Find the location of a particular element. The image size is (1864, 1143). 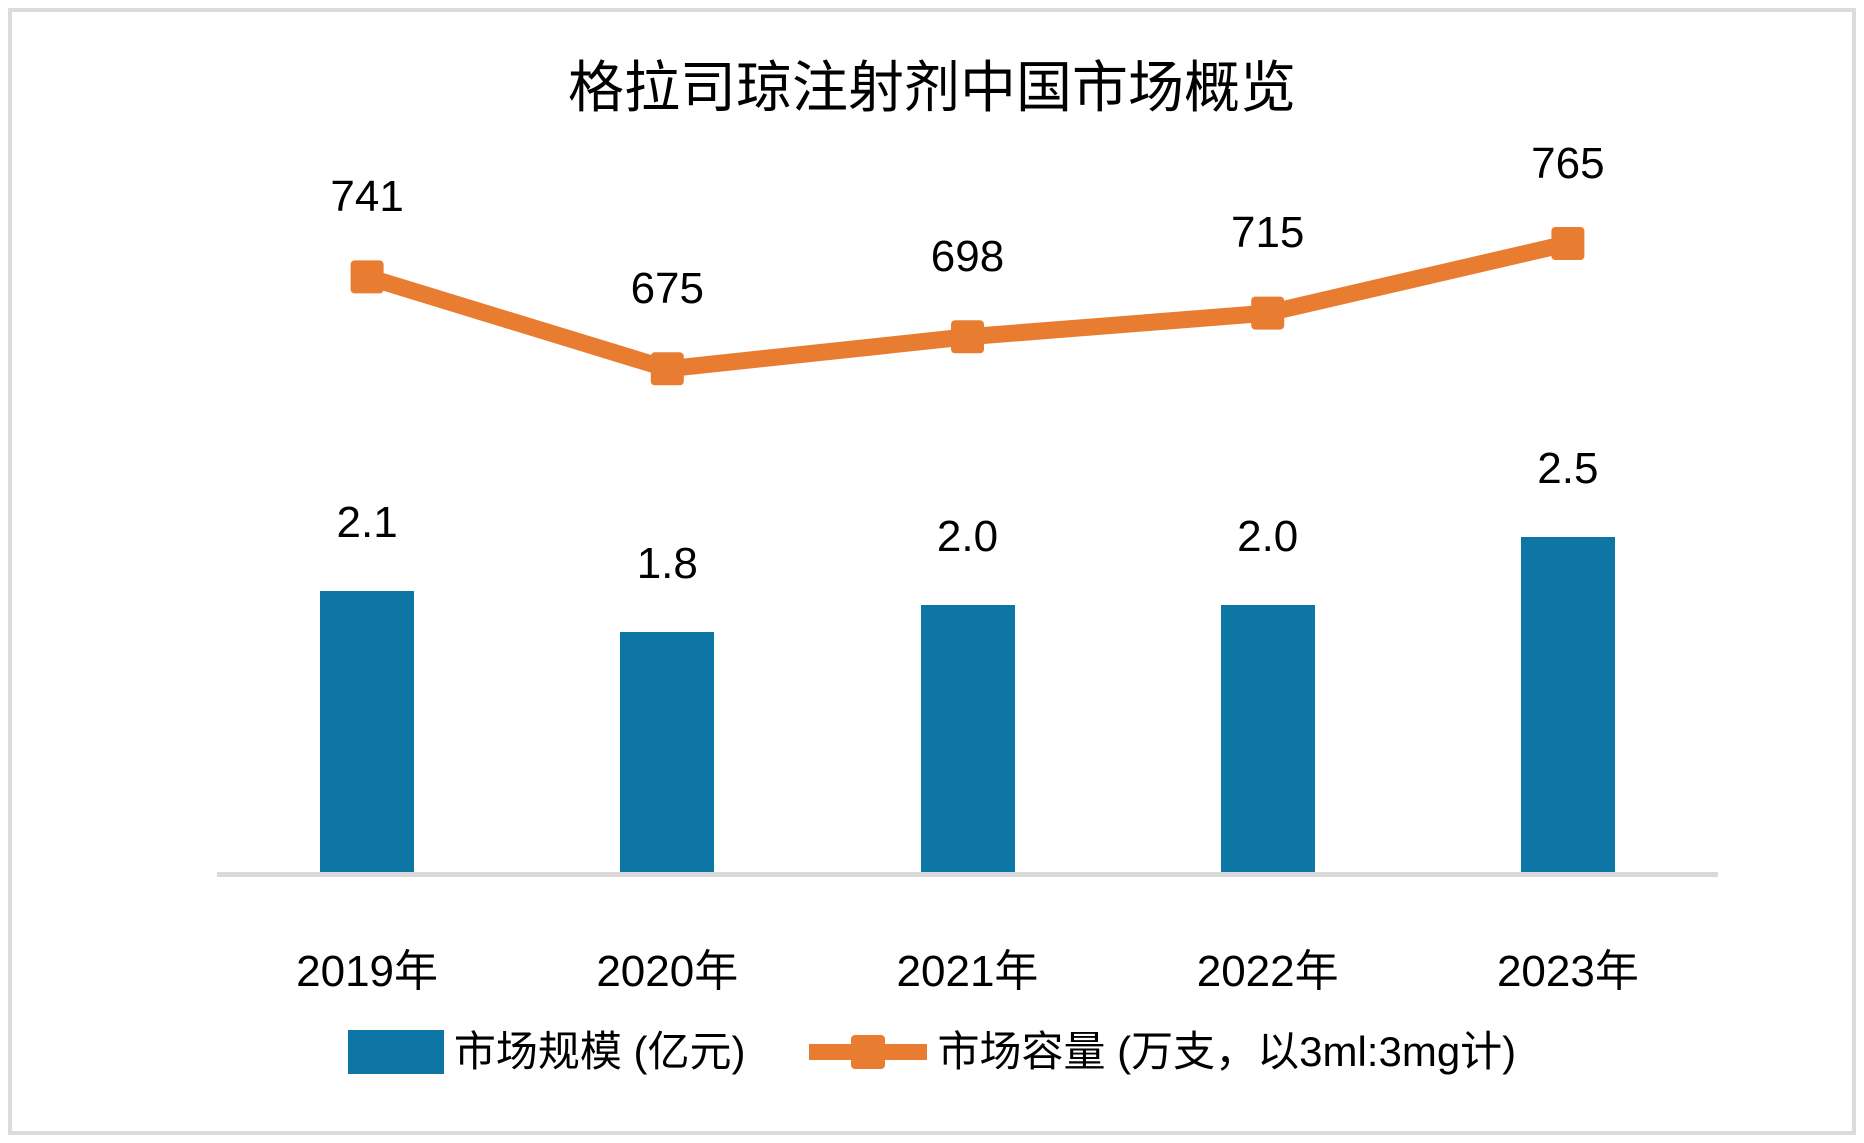

line-value-label: 741 is located at coordinates (367, 196).